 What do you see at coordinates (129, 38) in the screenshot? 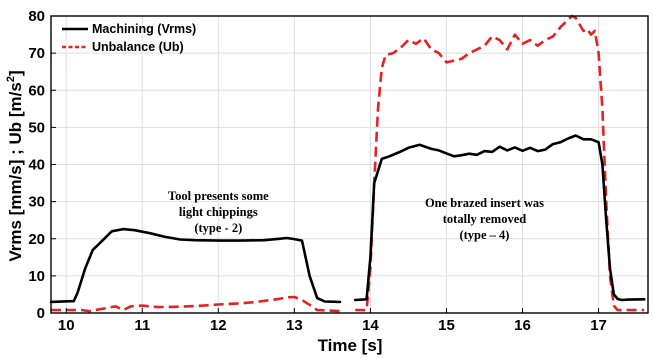
I see `legend: Machining (Vrms) Unbalance (Ub)` at bounding box center [129, 38].